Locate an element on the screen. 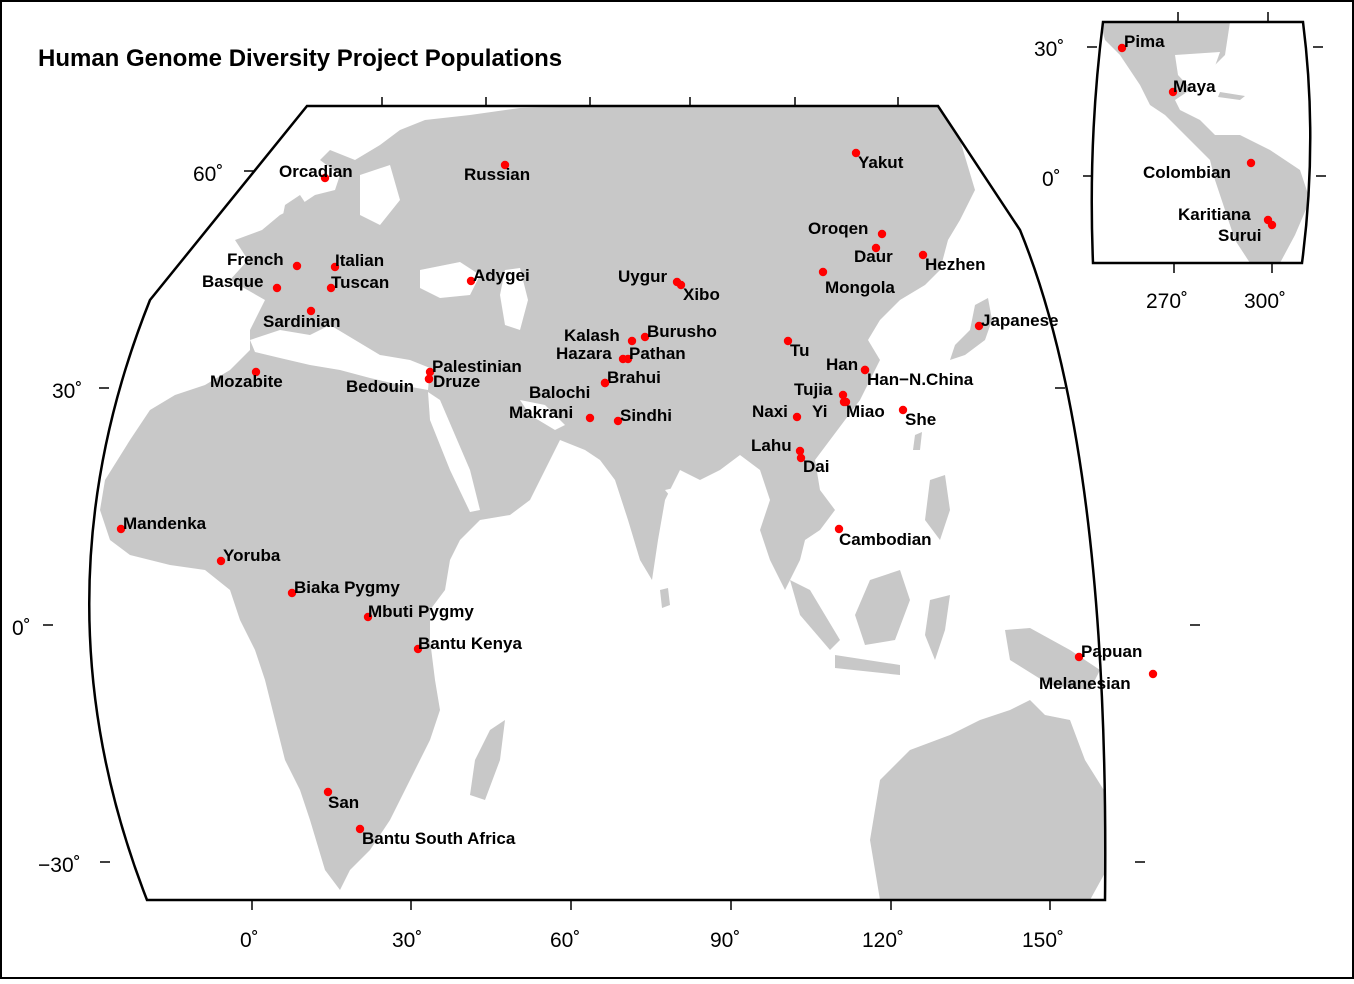  bay-of-bengal is located at coordinates (705, 495).